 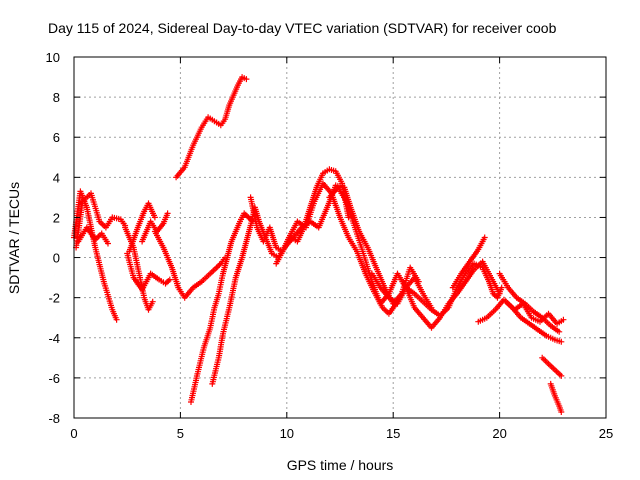 What do you see at coordinates (606, 433) in the screenshot?
I see `x-tick-label: 25` at bounding box center [606, 433].